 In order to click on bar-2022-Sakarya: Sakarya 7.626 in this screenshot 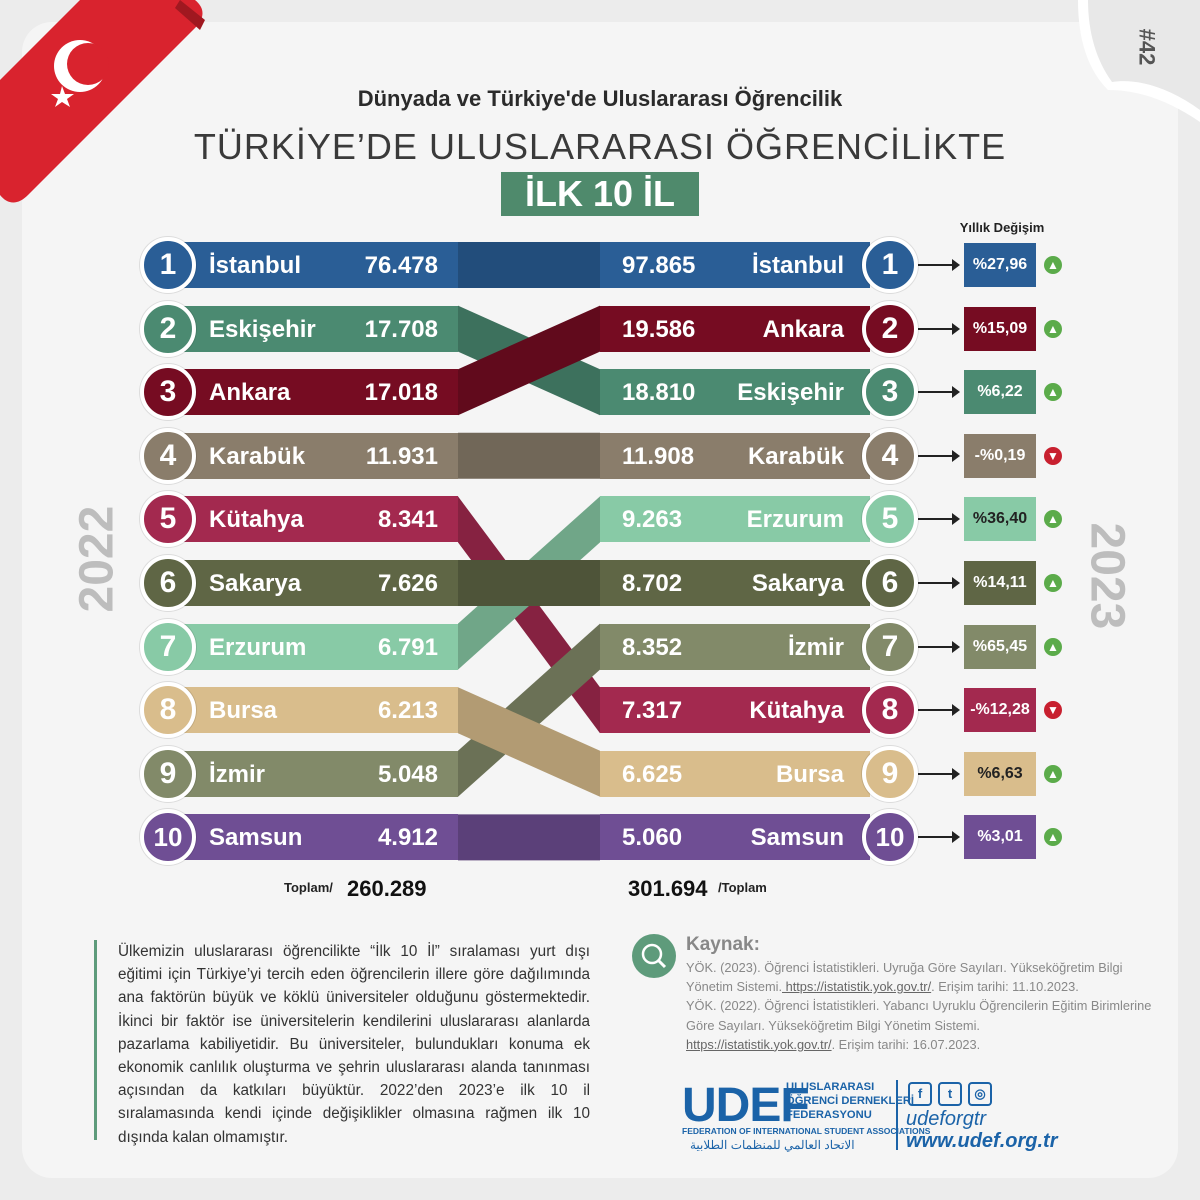, I will do `click(312, 583)`.